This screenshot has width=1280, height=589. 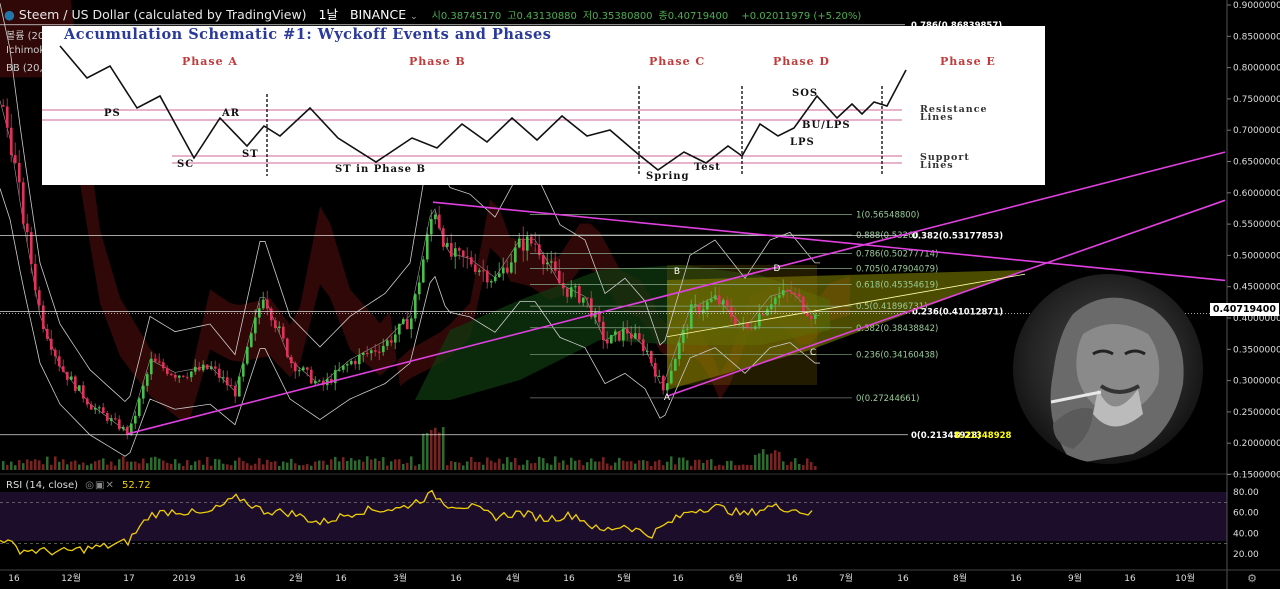 I want to click on time-tick-label: 16, so click(x=1016, y=579).